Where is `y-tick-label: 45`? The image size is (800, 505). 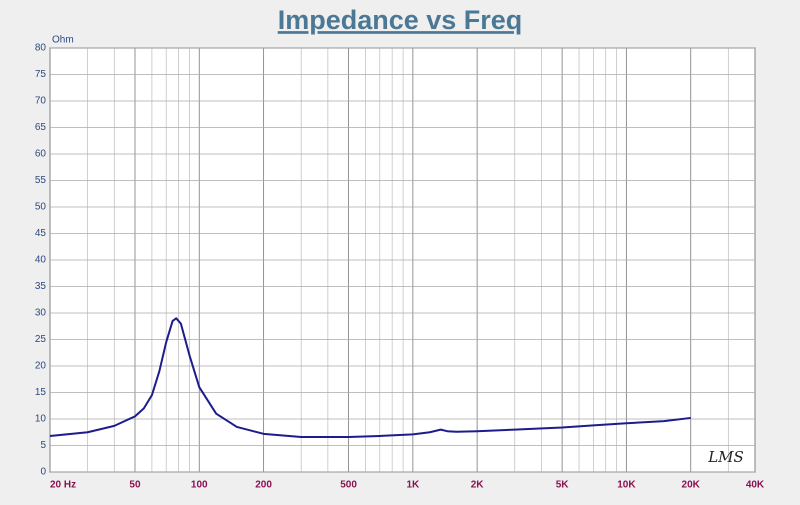
y-tick-label: 45 is located at coordinates (41, 233).